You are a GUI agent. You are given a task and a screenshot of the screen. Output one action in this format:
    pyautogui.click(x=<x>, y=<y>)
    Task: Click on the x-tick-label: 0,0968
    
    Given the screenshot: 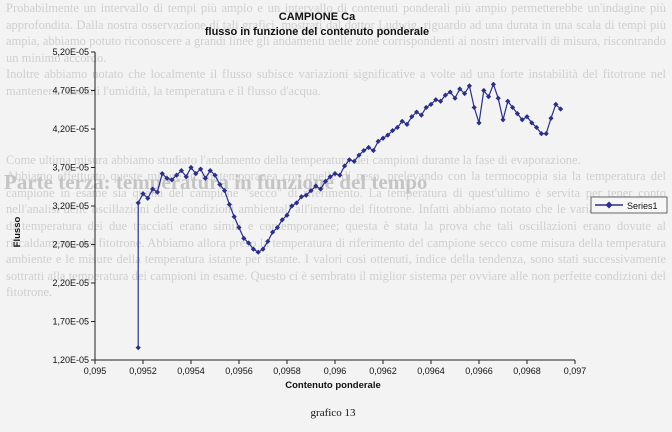 What is the action you would take?
    pyautogui.click(x=527, y=371)
    